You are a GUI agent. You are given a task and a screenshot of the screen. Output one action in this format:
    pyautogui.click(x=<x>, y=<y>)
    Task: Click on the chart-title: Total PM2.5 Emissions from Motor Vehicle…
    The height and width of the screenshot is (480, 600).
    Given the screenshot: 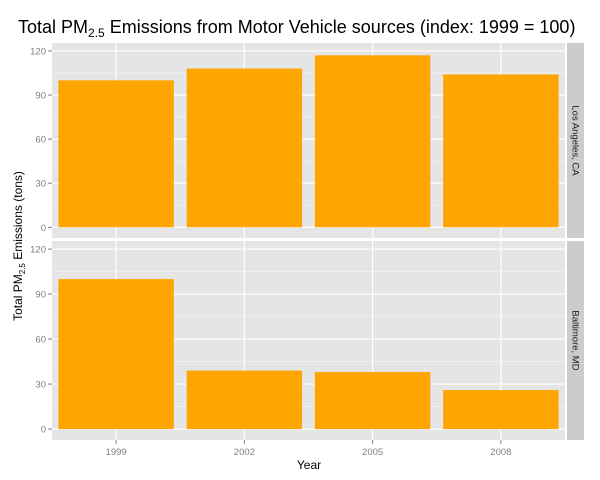 What is the action you would take?
    pyautogui.click(x=296, y=28)
    